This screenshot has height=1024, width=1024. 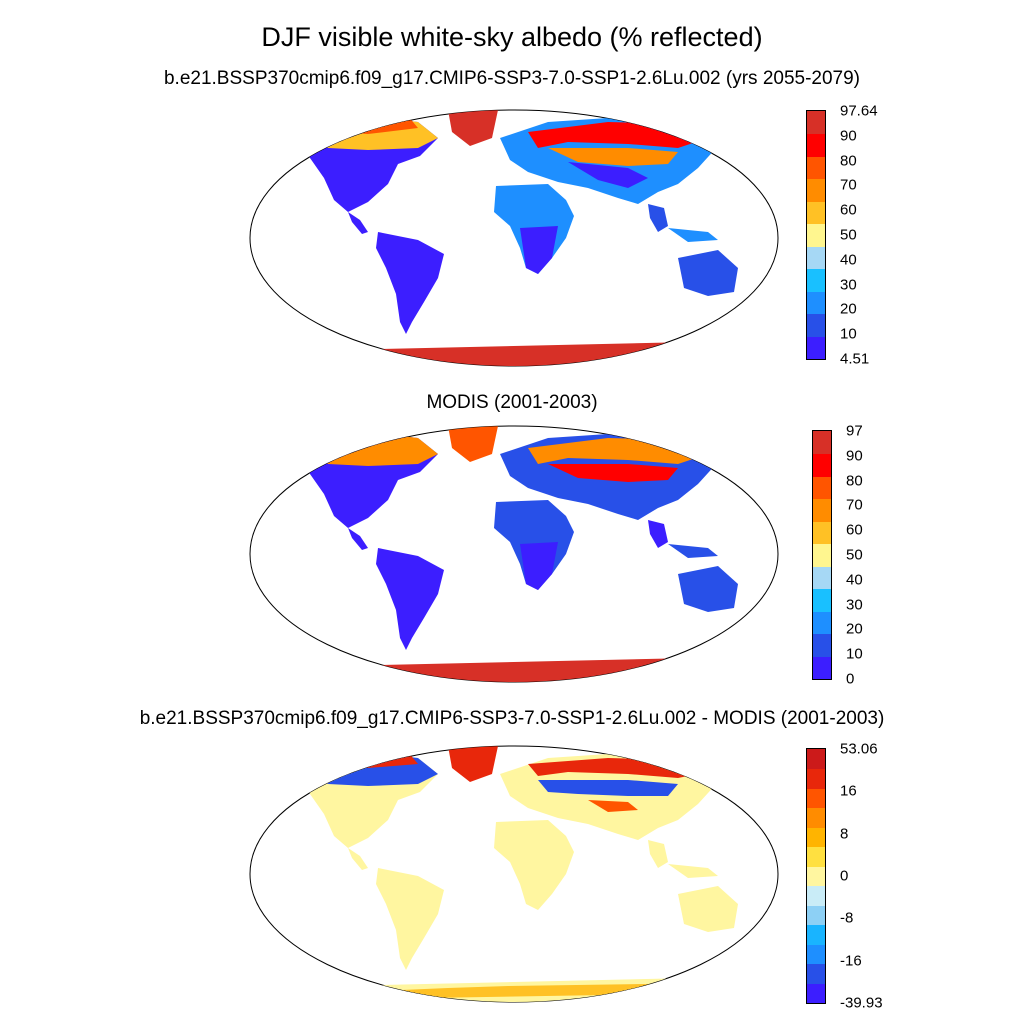 I want to click on panel-2-colorbar: 97 90 80 70 60 50 40 30 20 10 0, so click(x=837, y=555).